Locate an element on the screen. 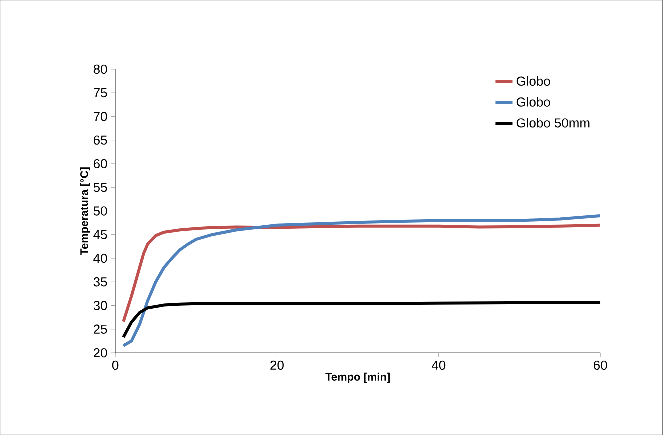  y-tick-label: 45 is located at coordinates (101, 235).